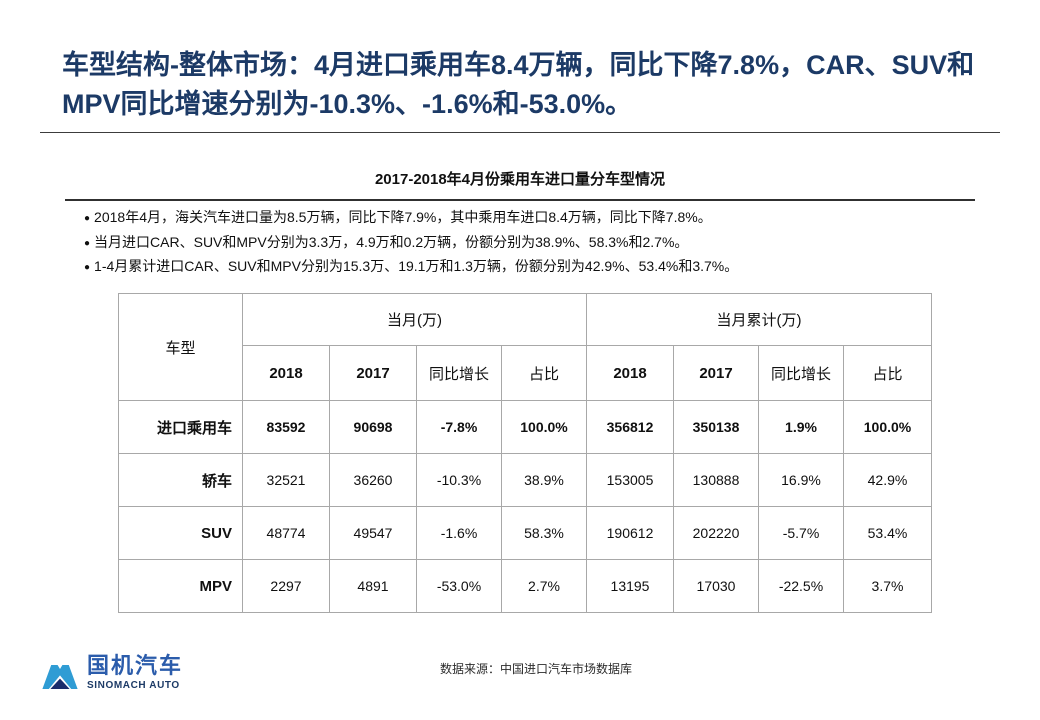 Image resolution: width=1040 pixels, height=720 pixels. I want to click on table-cell: 202220, so click(716, 533).